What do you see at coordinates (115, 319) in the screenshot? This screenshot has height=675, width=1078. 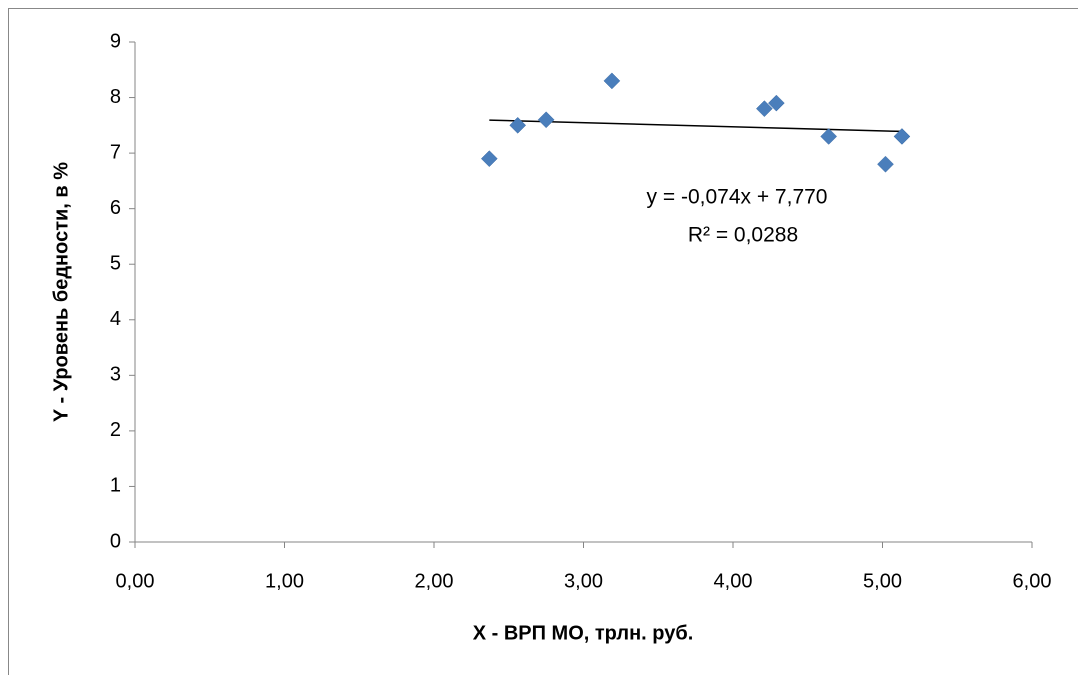 I see `y-tick-label: 4` at bounding box center [115, 319].